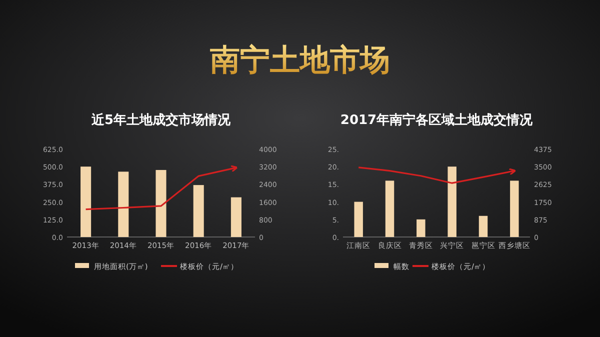 The image size is (600, 337). I want to click on chart-title: 2017年南宁各区域土地成交情况, so click(437, 120).